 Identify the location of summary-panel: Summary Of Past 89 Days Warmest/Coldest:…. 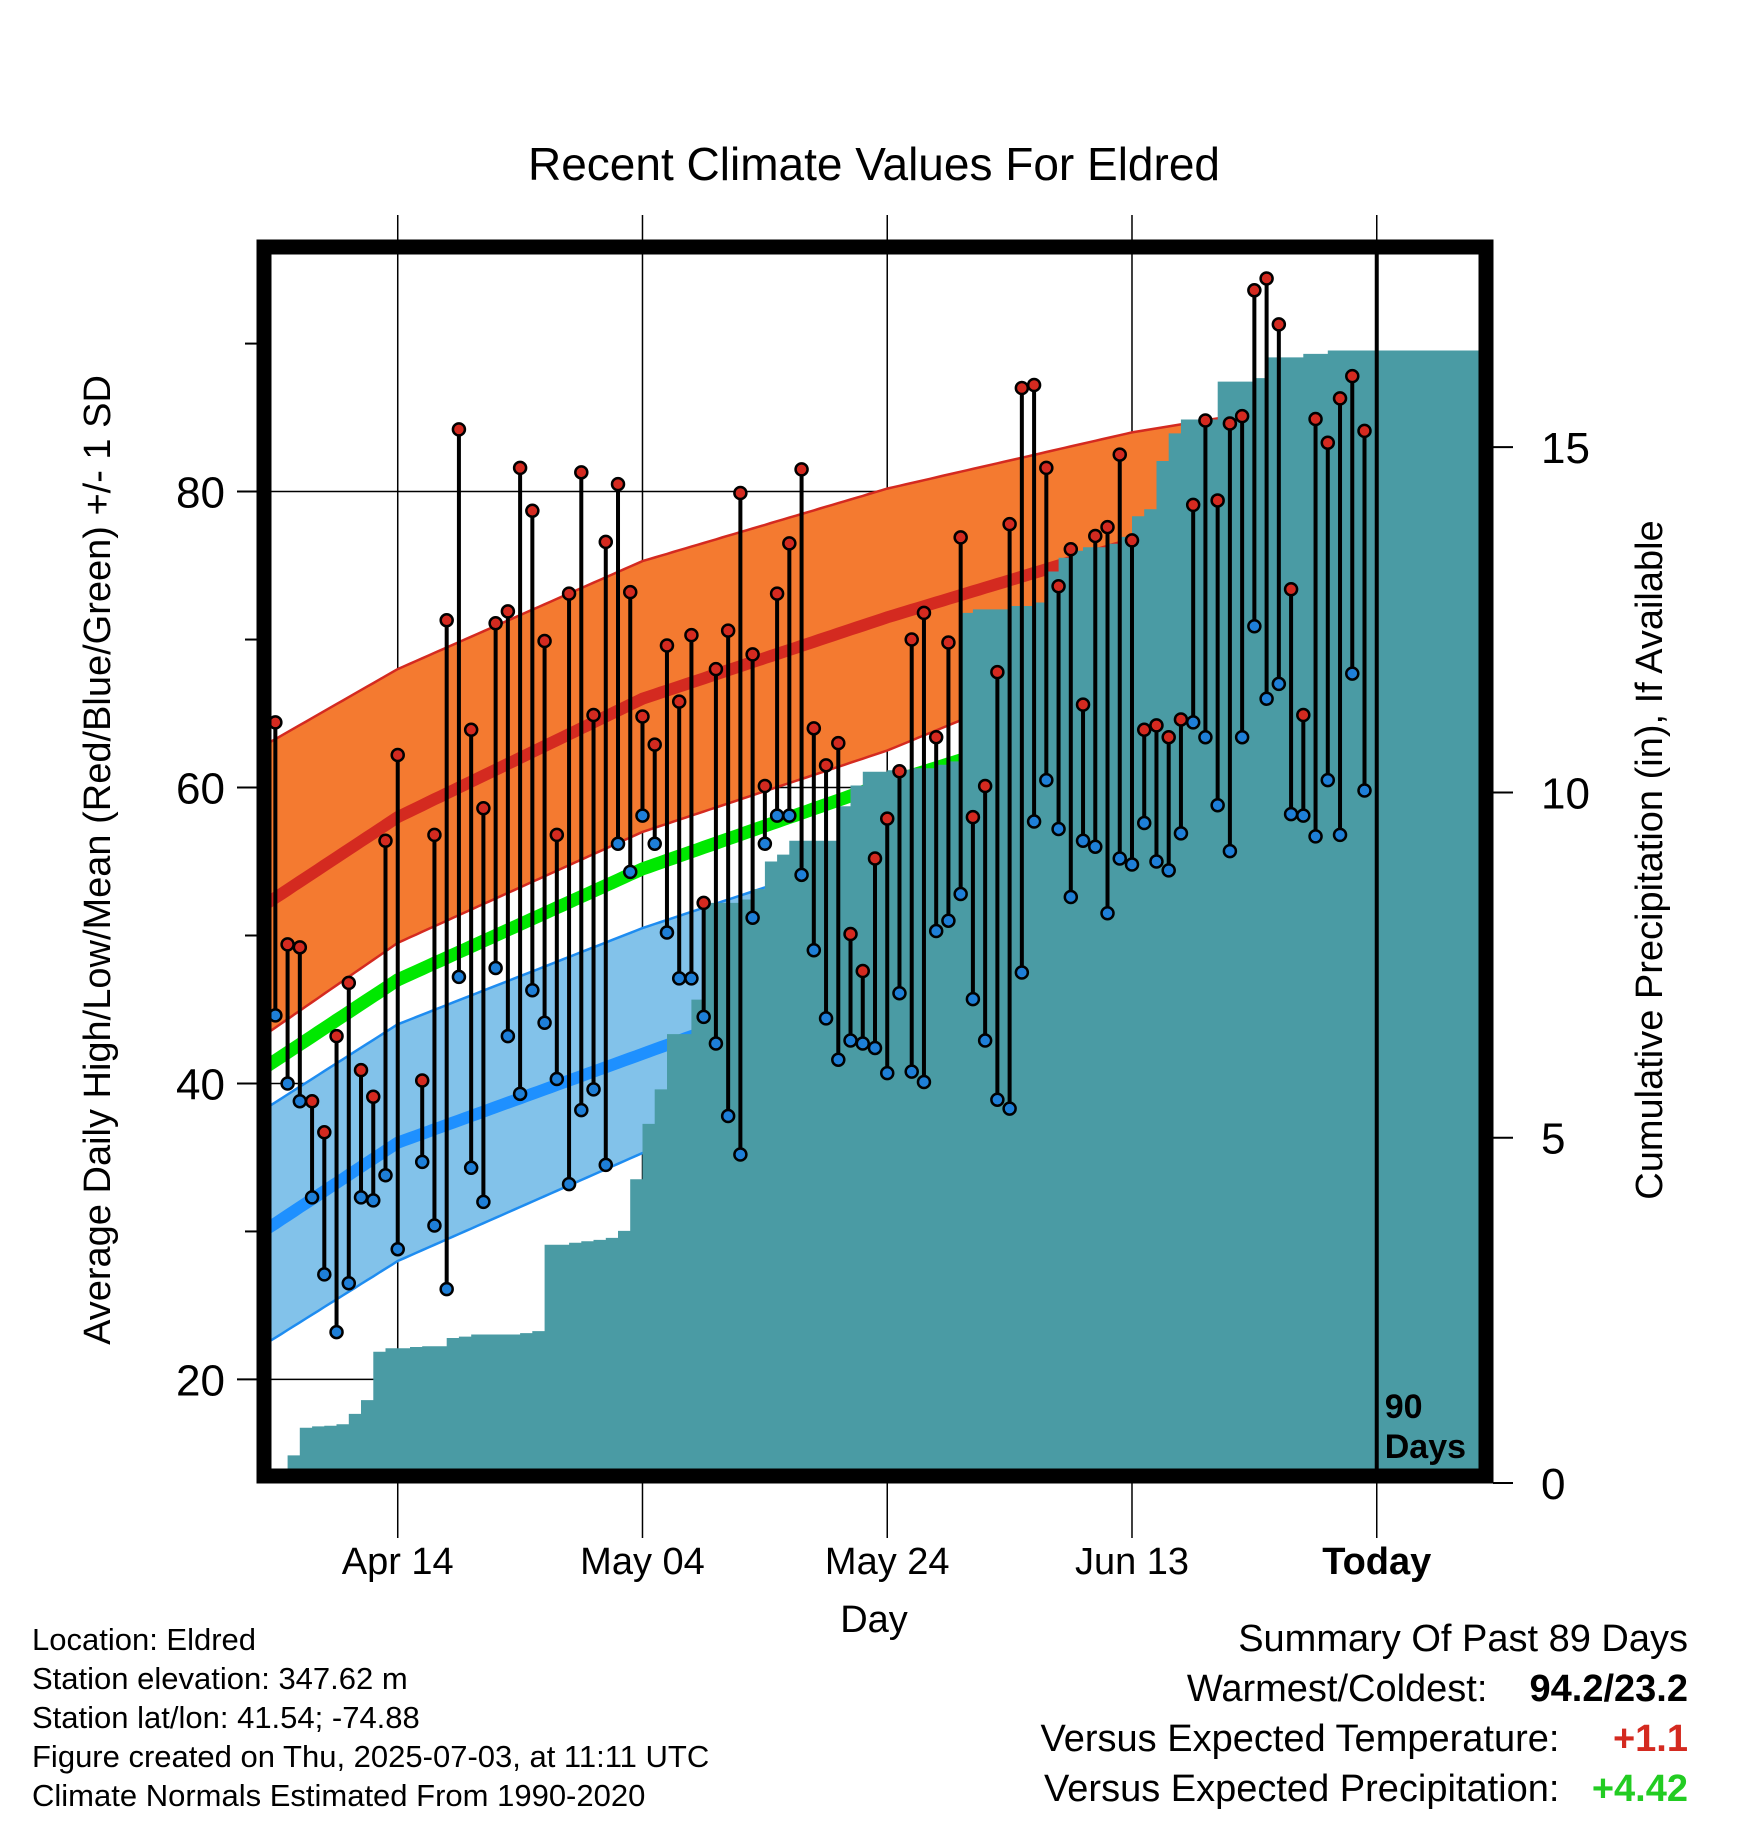
(1364, 1714).